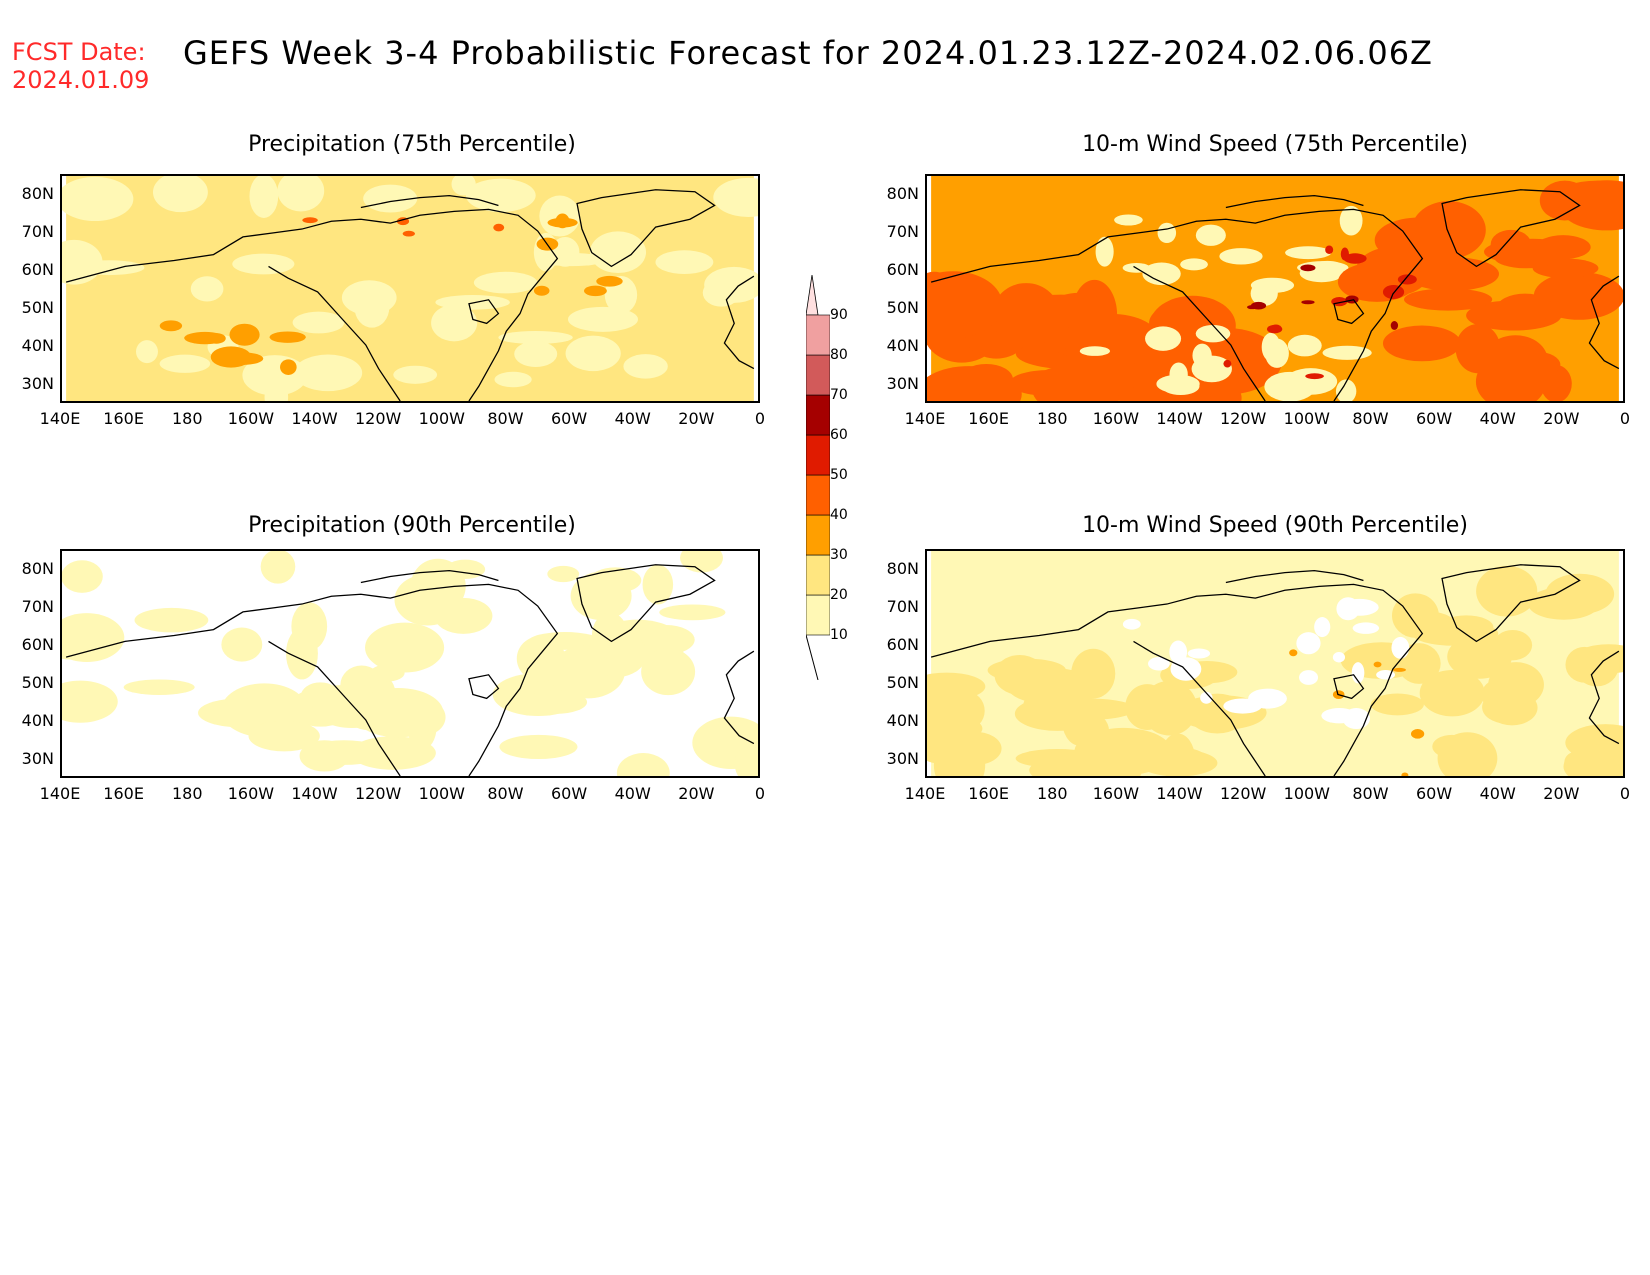 This screenshot has width=1650, height=1275. Describe the element at coordinates (37, 644) in the screenshot. I see `lat-tick-label: 60N` at that location.